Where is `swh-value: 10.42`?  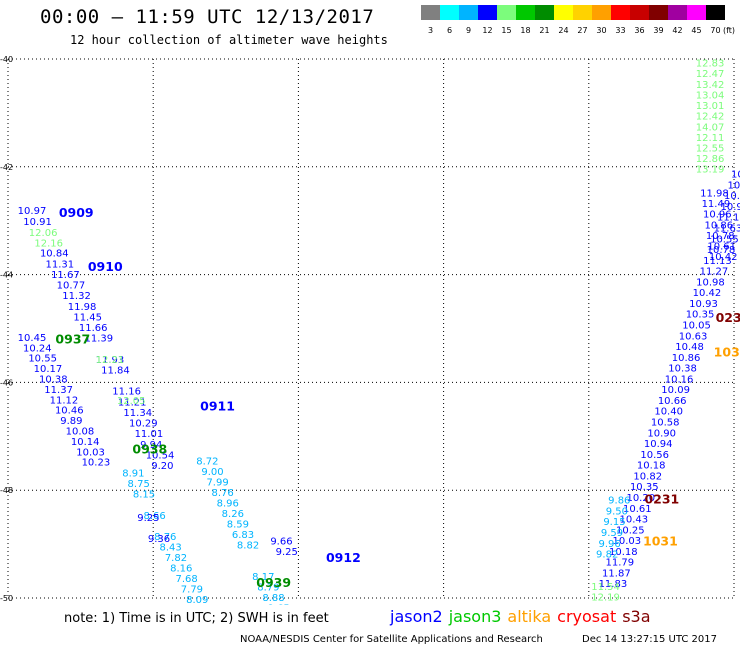 swh-value: 10.42 is located at coordinates (723, 257).